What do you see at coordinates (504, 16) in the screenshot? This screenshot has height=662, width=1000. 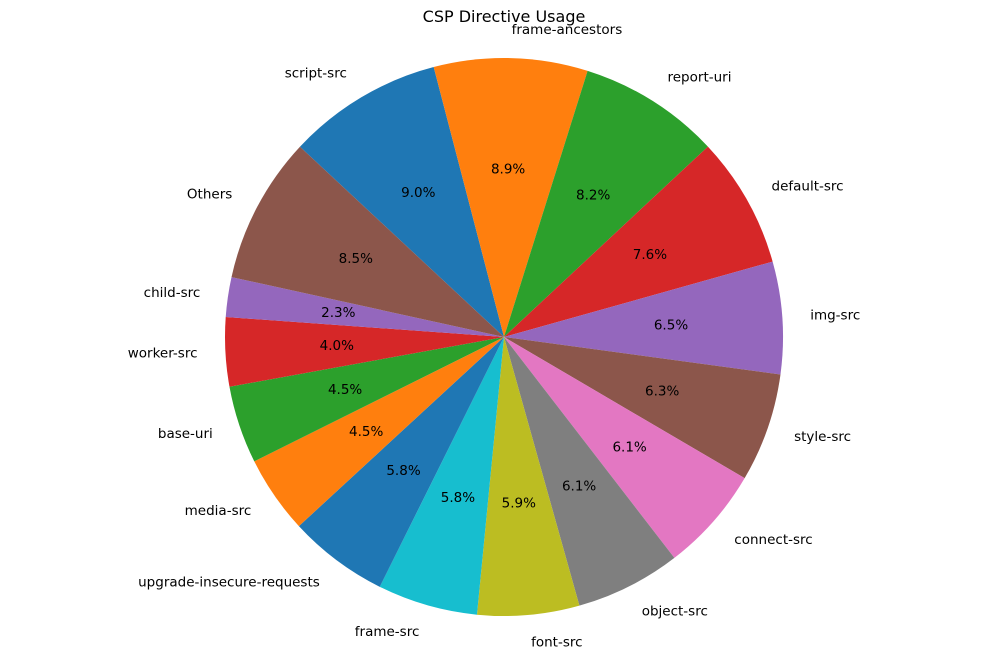 I see `chart-title: CSP Directive Usage` at bounding box center [504, 16].